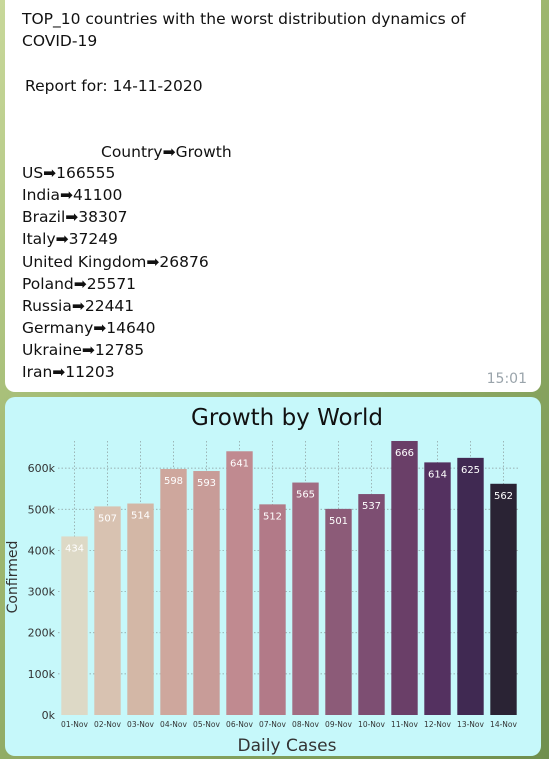 This screenshot has height=759, width=549. Describe the element at coordinates (140, 724) in the screenshot. I see `x-tick-label: 03-Nov` at that location.